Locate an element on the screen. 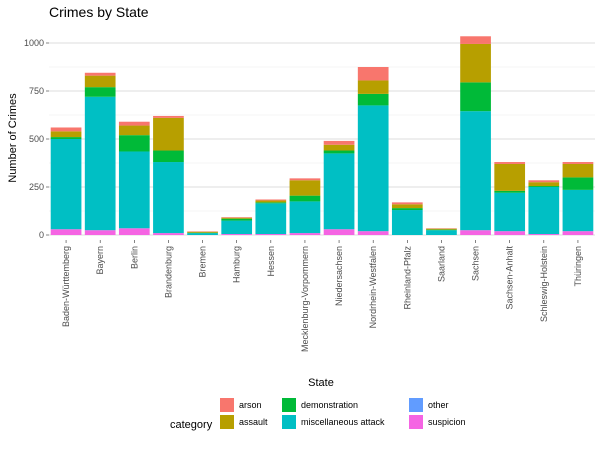 This screenshot has height=450, width=600. legend-label: suspicion is located at coordinates (447, 422).